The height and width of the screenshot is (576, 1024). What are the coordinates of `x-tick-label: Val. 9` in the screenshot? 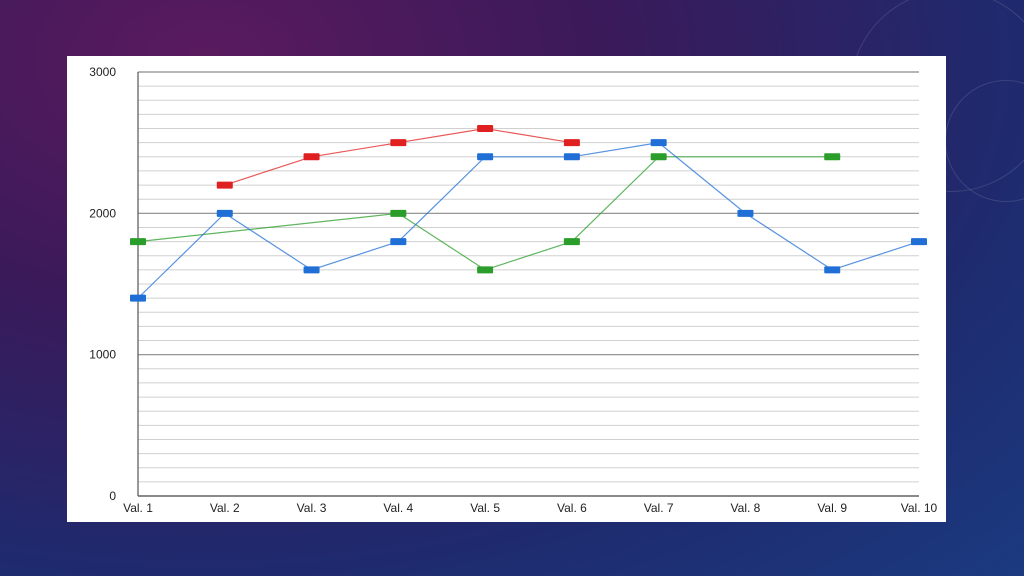 It's located at (832, 508).